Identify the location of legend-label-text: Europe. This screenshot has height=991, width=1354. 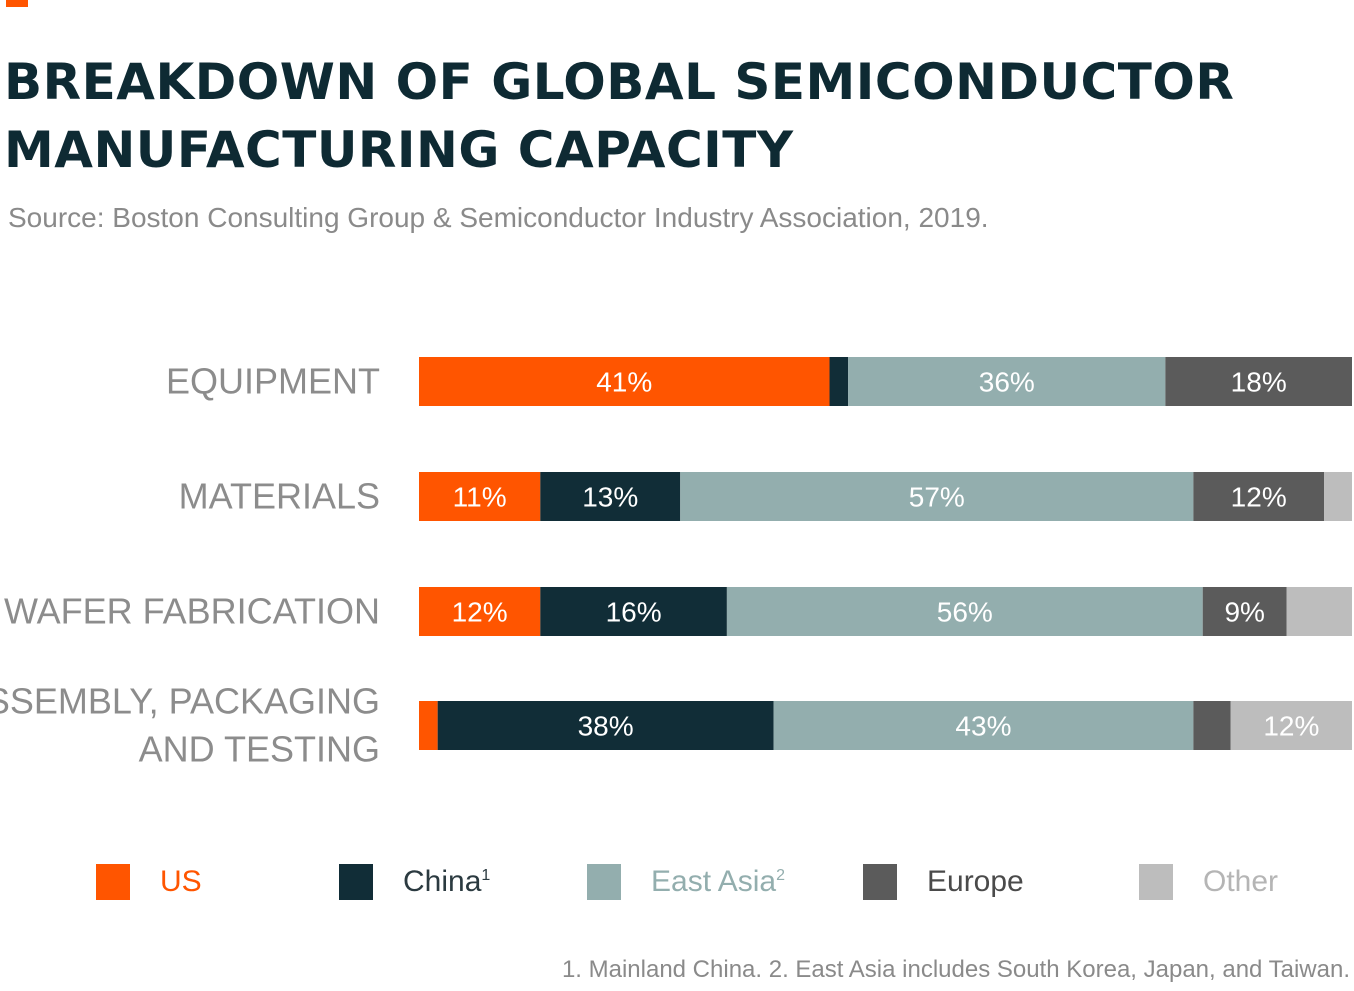
(975, 881).